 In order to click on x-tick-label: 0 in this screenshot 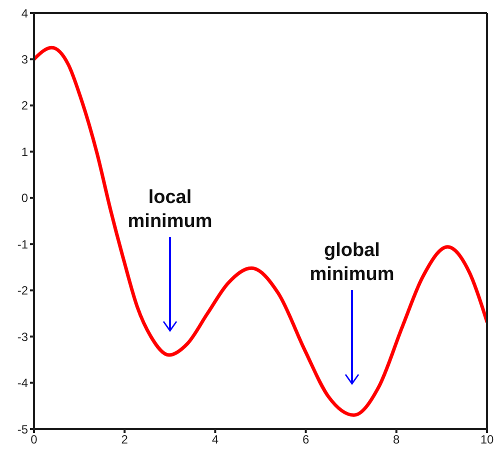, I will do `click(34, 439)`.